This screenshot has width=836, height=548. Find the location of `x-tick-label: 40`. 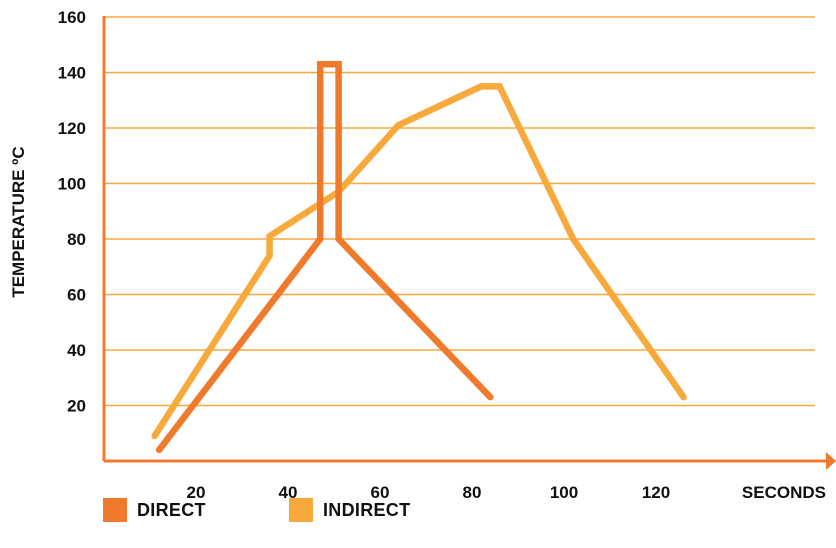

x-tick-label: 40 is located at coordinates (288, 492).